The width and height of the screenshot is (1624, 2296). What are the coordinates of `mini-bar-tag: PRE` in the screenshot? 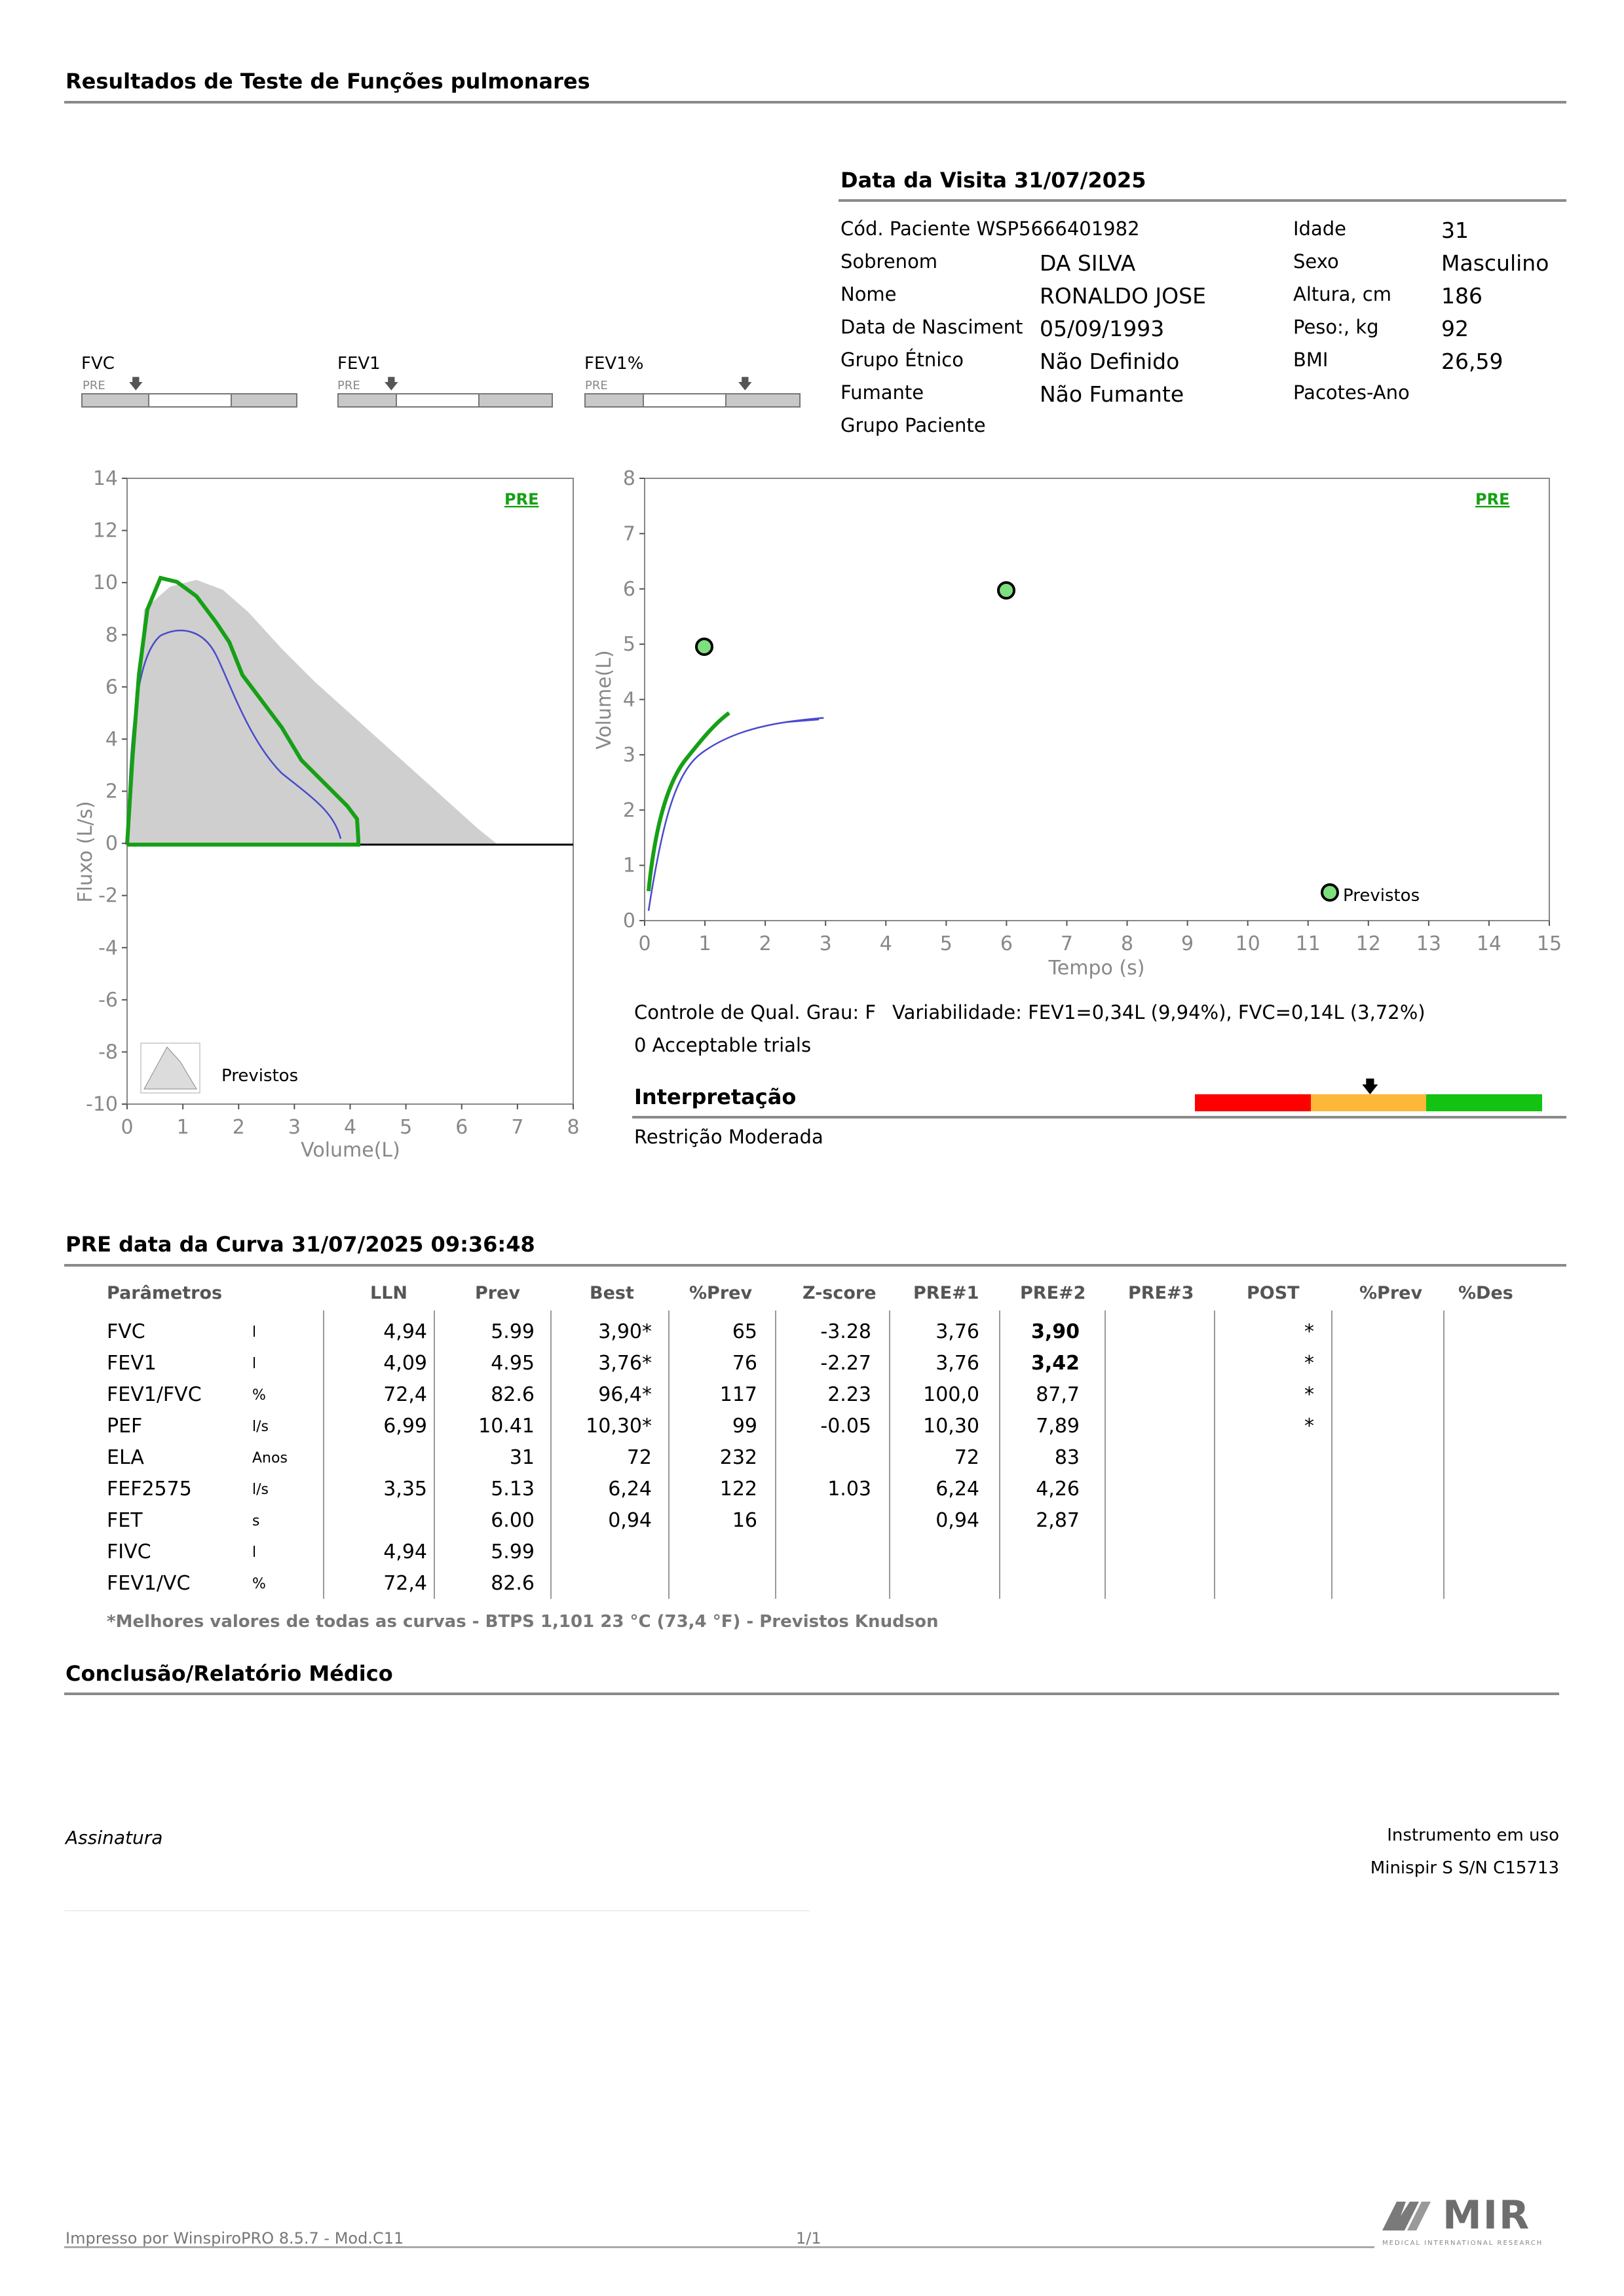 It's located at (348, 385).